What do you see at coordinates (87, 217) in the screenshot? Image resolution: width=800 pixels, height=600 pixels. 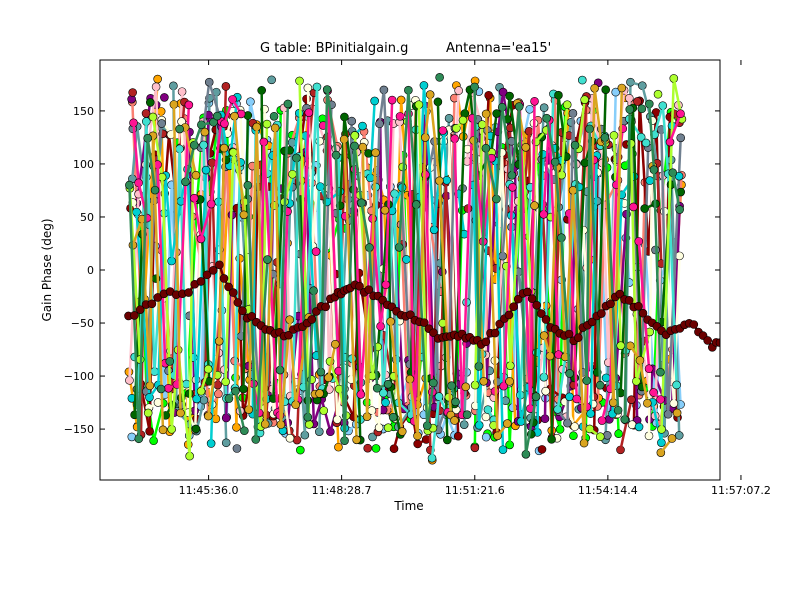 I see `y-tick-label: 50` at bounding box center [87, 217].